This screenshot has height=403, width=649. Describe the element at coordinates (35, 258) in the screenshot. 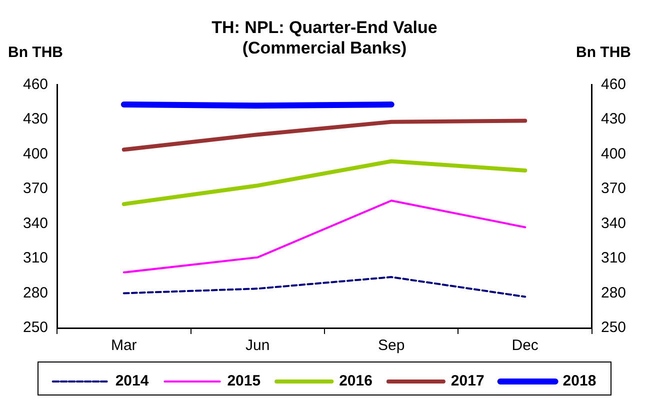

I see `y-tick-label: 310` at that location.